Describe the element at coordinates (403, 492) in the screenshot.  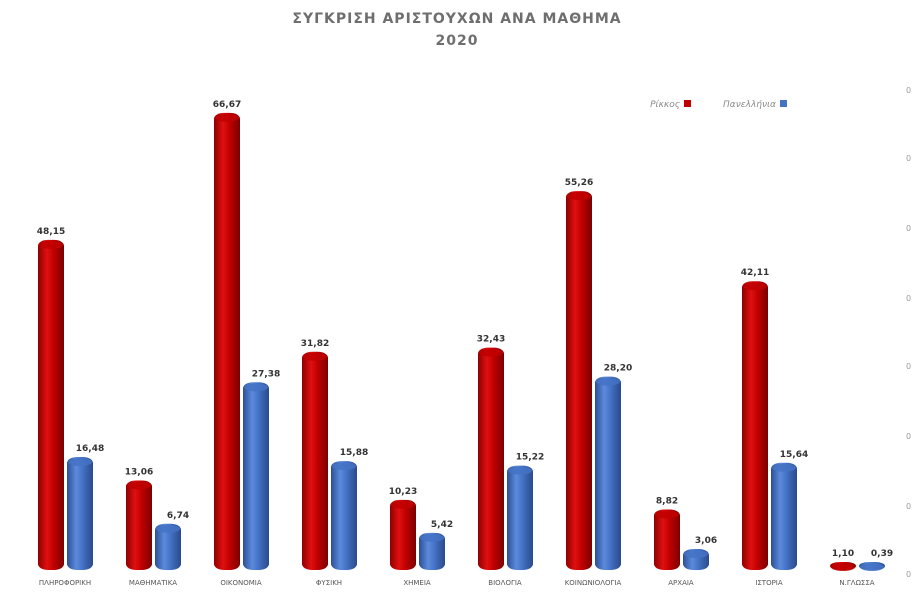
I see `data-label: 10,23` at that location.